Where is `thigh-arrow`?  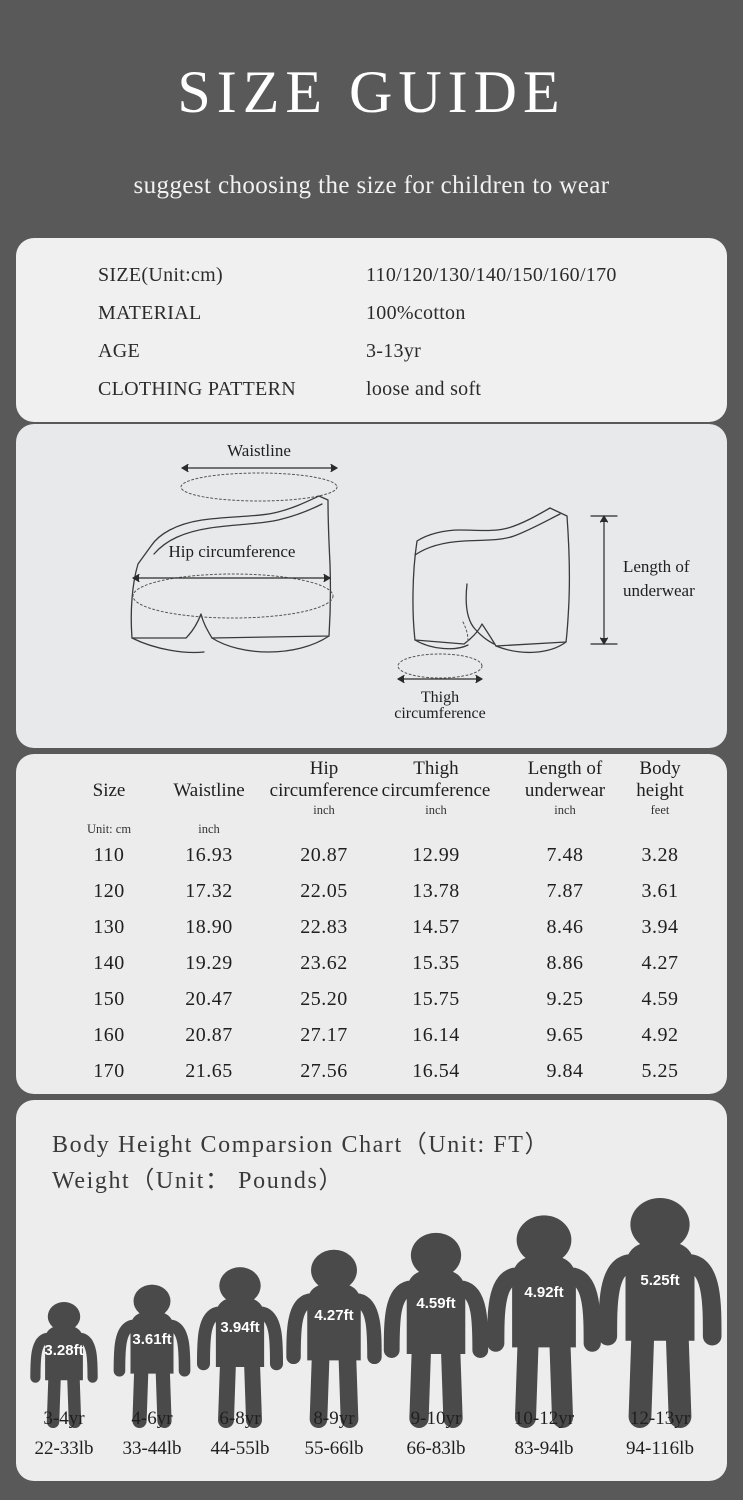 thigh-arrow is located at coordinates (440, 679).